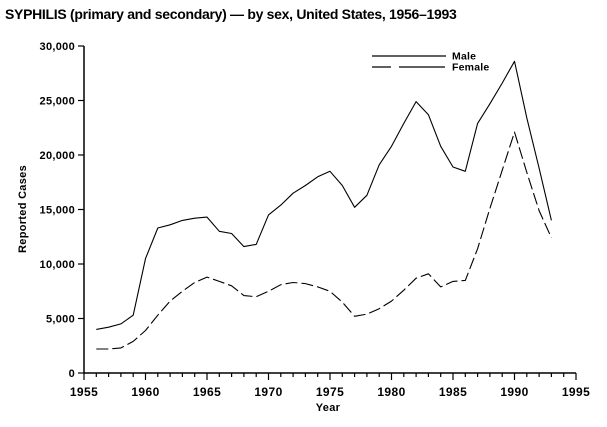 This screenshot has width=607, height=427. What do you see at coordinates (57, 265) in the screenshot?
I see `y-tick-label: 10,000` at bounding box center [57, 265].